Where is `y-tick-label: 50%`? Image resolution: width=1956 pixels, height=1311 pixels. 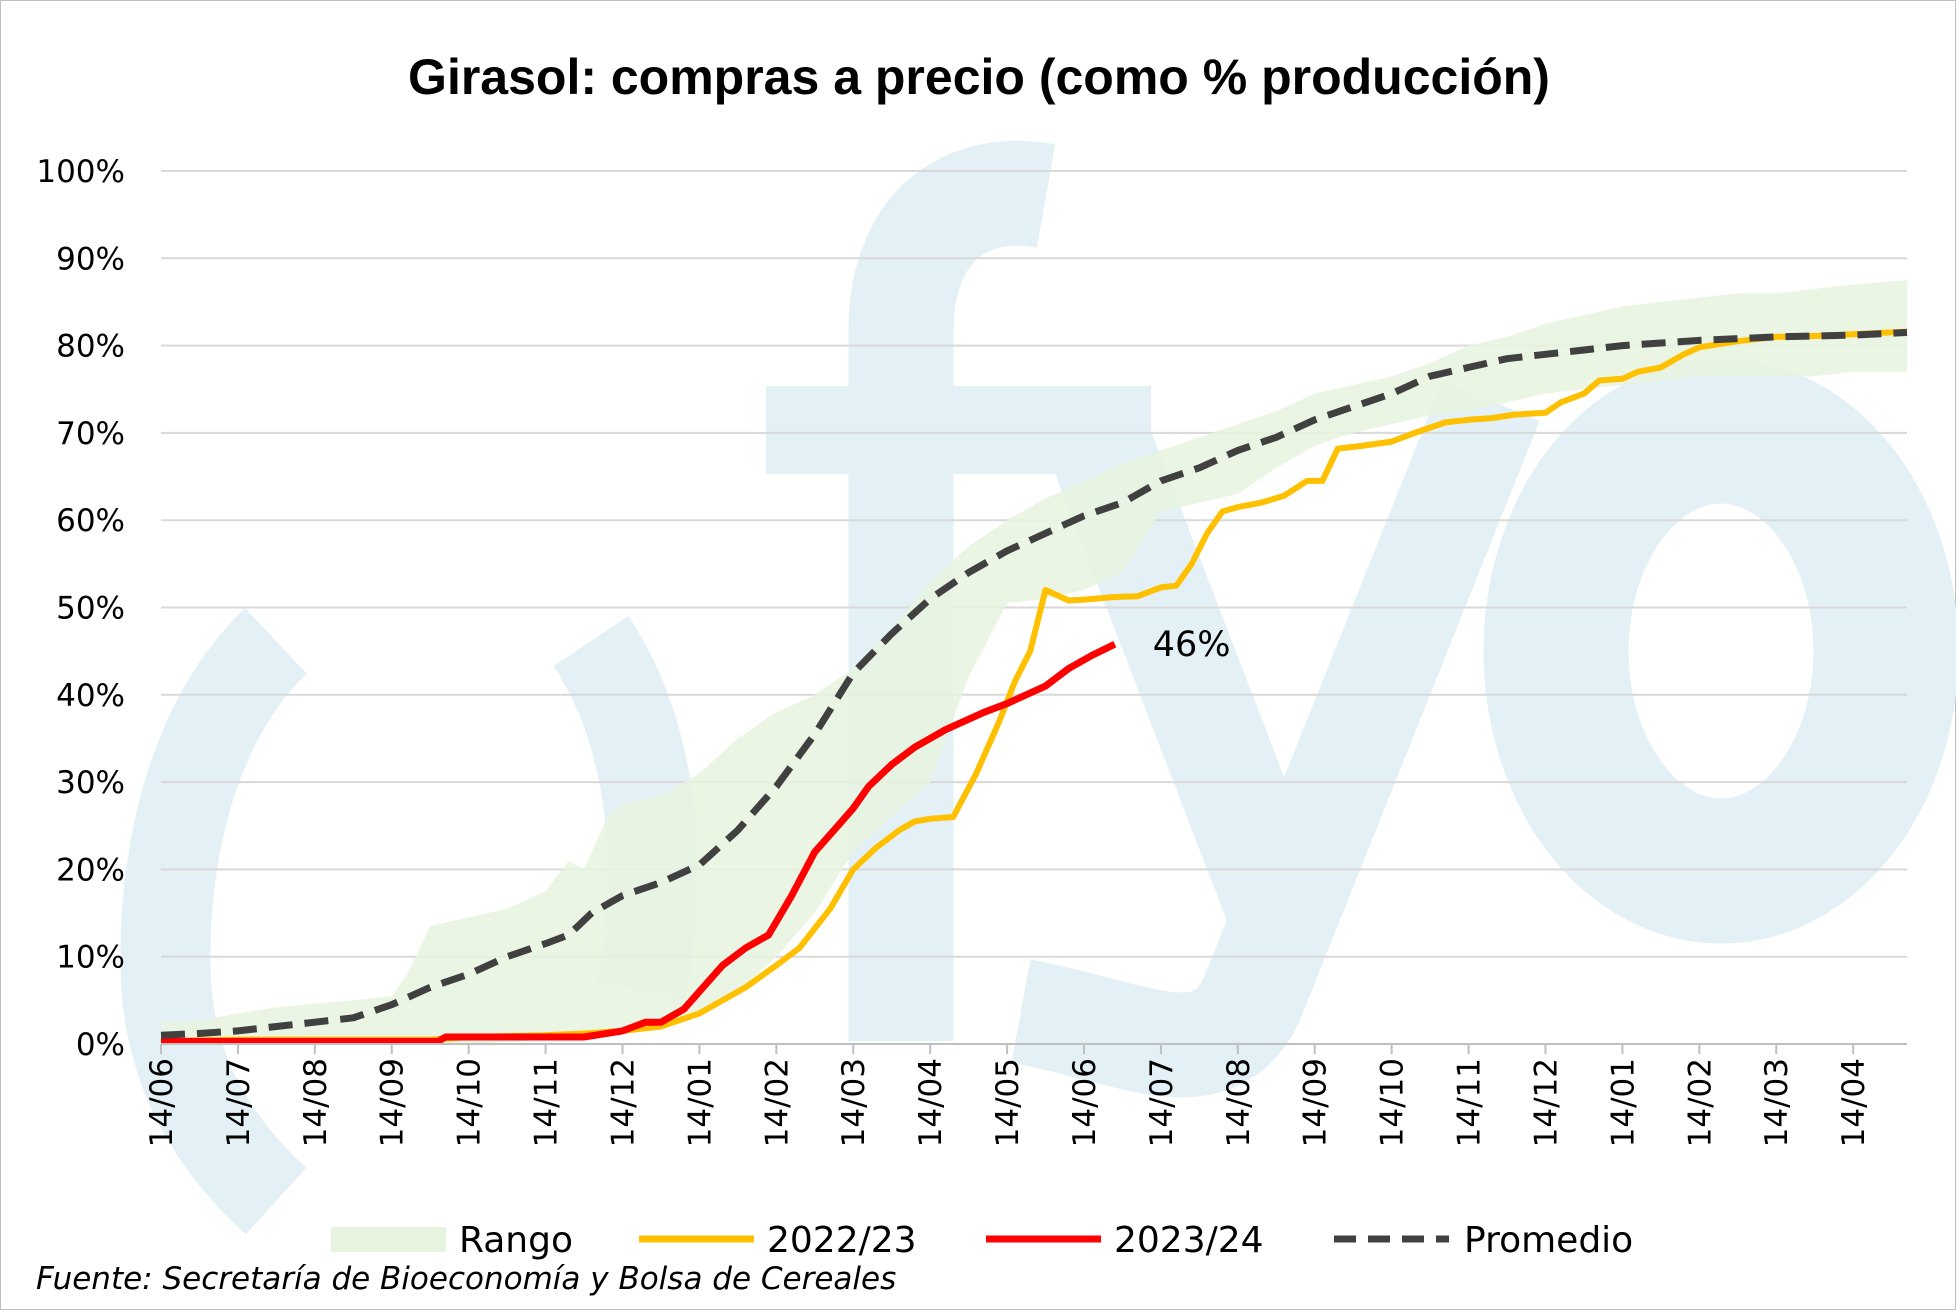 y-tick-label: 50% is located at coordinates (90, 609).